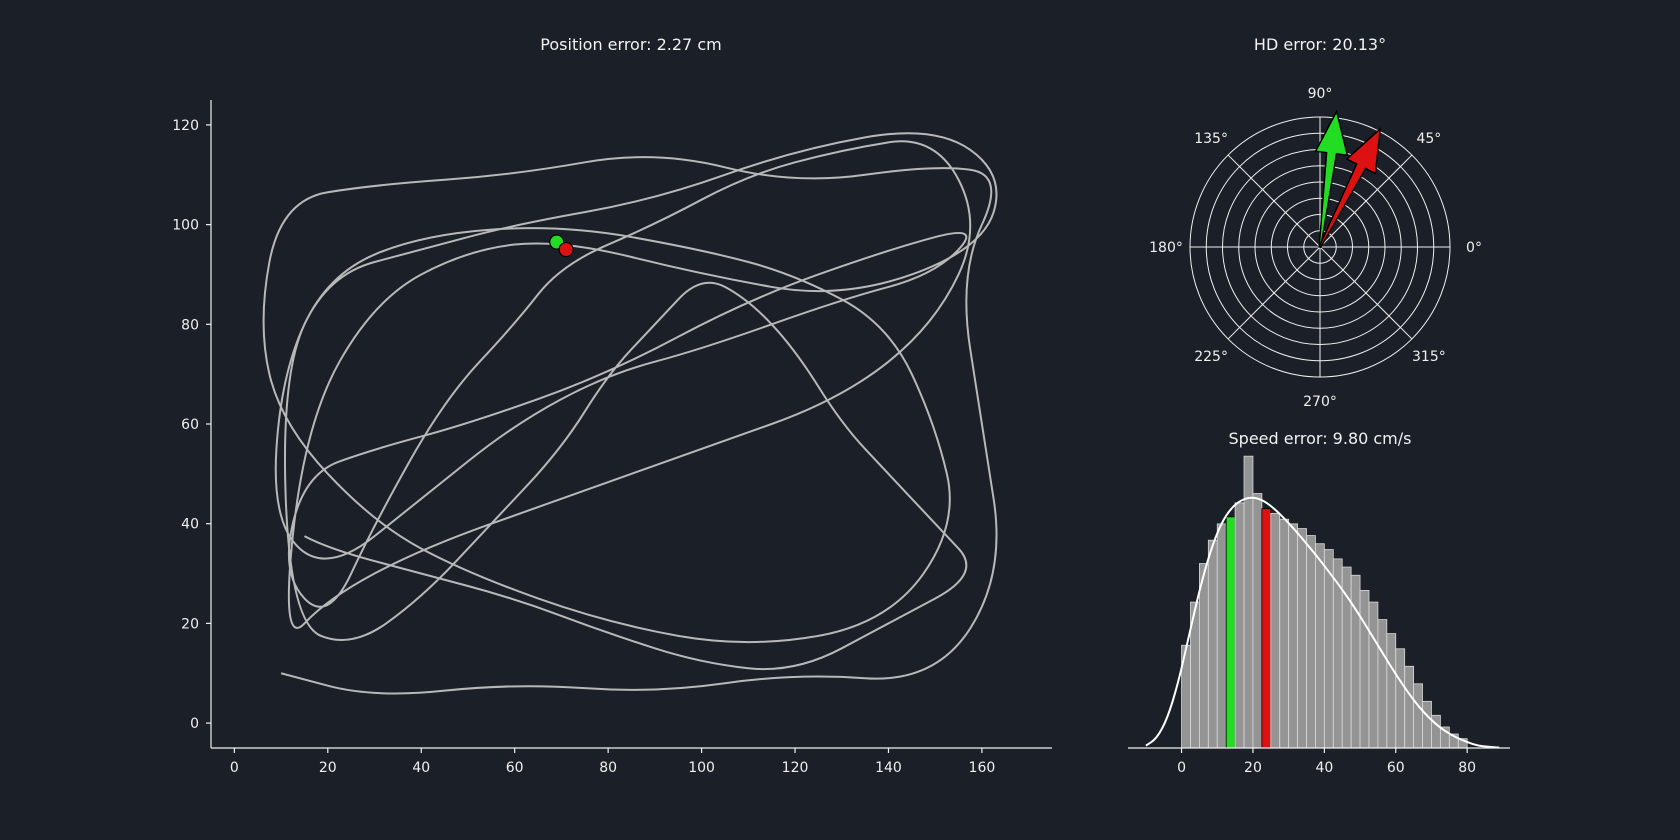 The image size is (1680, 840). I want to click on speed-x-tick-label: 40, so click(1324, 768).